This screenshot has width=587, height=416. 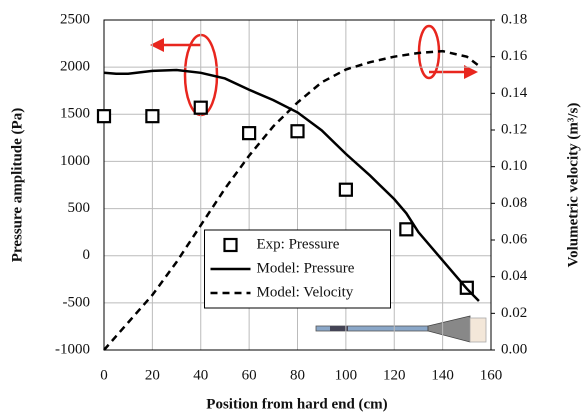 What do you see at coordinates (514, 93) in the screenshot?
I see `y2-tick-label: 0.14` at bounding box center [514, 93].